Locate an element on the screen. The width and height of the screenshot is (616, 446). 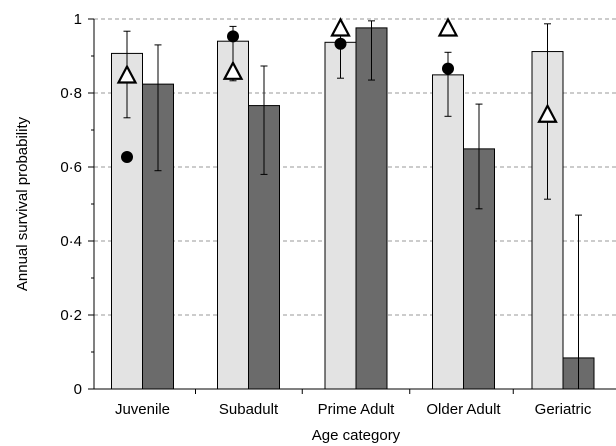
x-tick-label: Older Adult is located at coordinates (463, 409).